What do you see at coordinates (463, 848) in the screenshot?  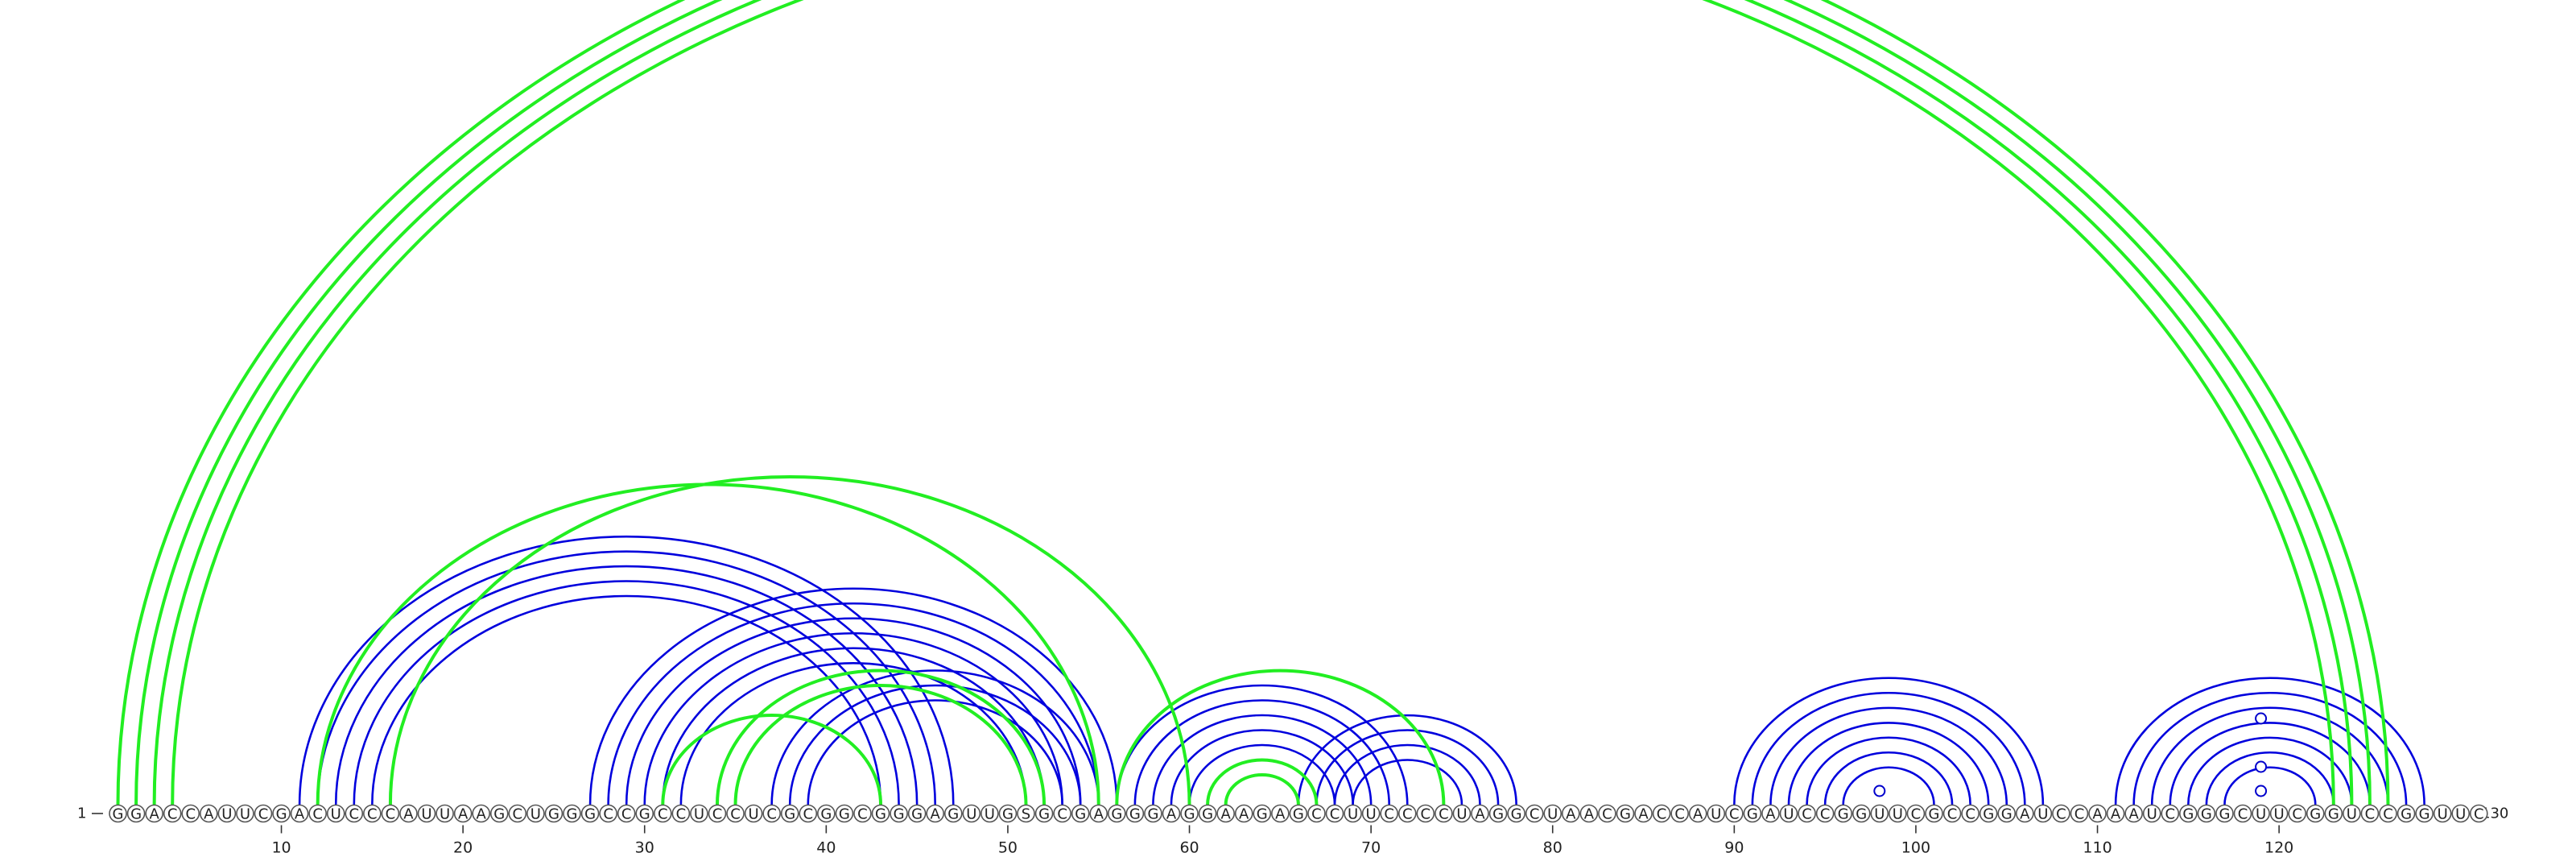 I see `tick-label: 20` at bounding box center [463, 848].